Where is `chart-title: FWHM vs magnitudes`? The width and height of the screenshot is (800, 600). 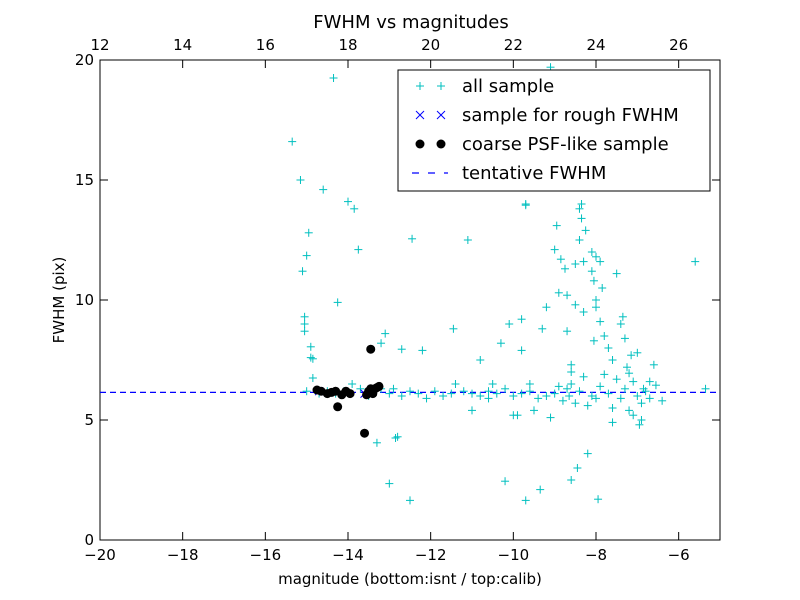 chart-title: FWHM vs magnitudes is located at coordinates (410, 22).